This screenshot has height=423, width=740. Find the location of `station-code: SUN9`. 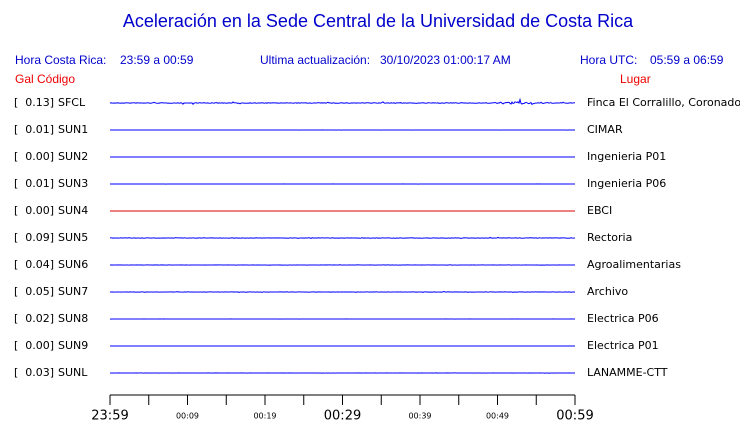

station-code: SUN9 is located at coordinates (73, 345).